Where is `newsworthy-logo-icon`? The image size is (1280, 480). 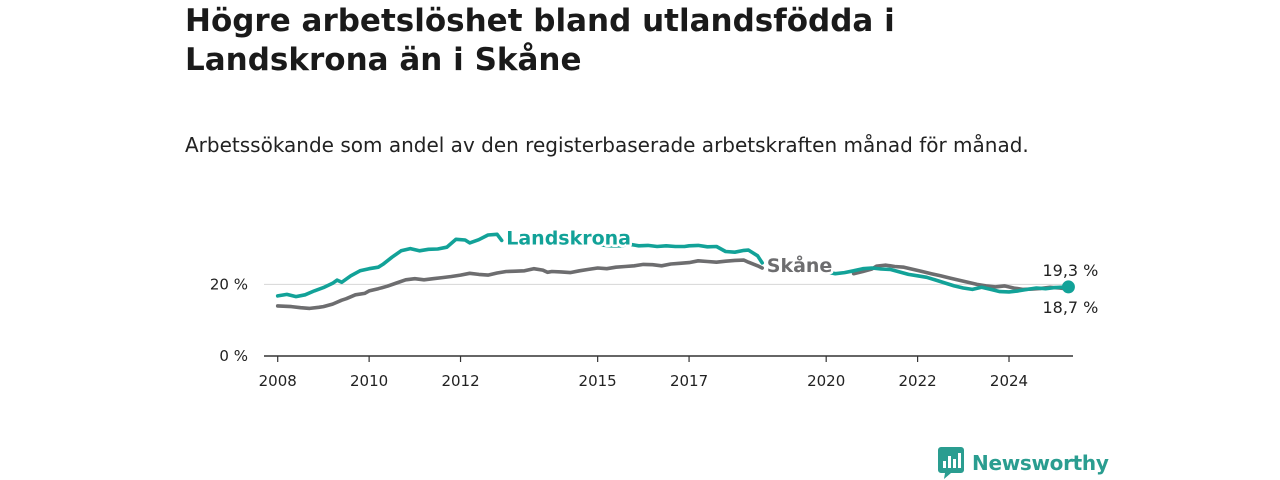
newsworthy-logo-icon is located at coordinates (951, 463).